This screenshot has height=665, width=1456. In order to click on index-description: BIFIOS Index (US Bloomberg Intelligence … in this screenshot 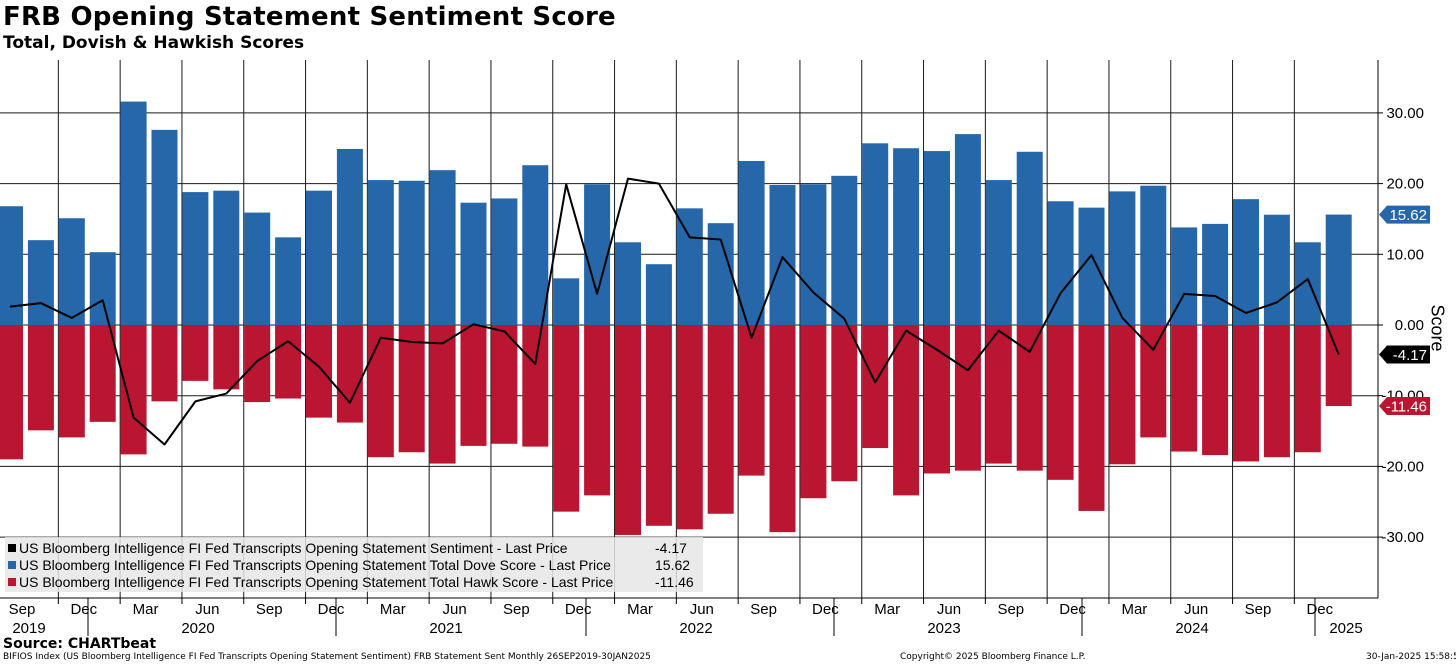, I will do `click(327, 657)`.